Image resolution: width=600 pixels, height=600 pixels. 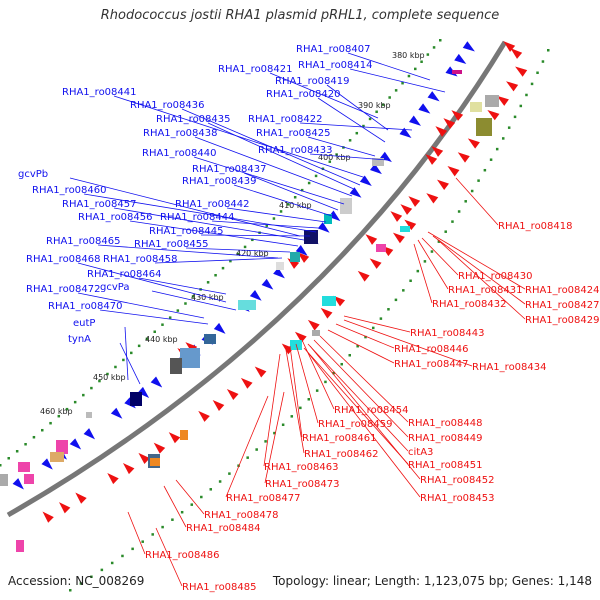 What do you see at coordinates (114, 287) in the screenshot?
I see `forward-gene-label: gcvPa` at bounding box center [114, 287].